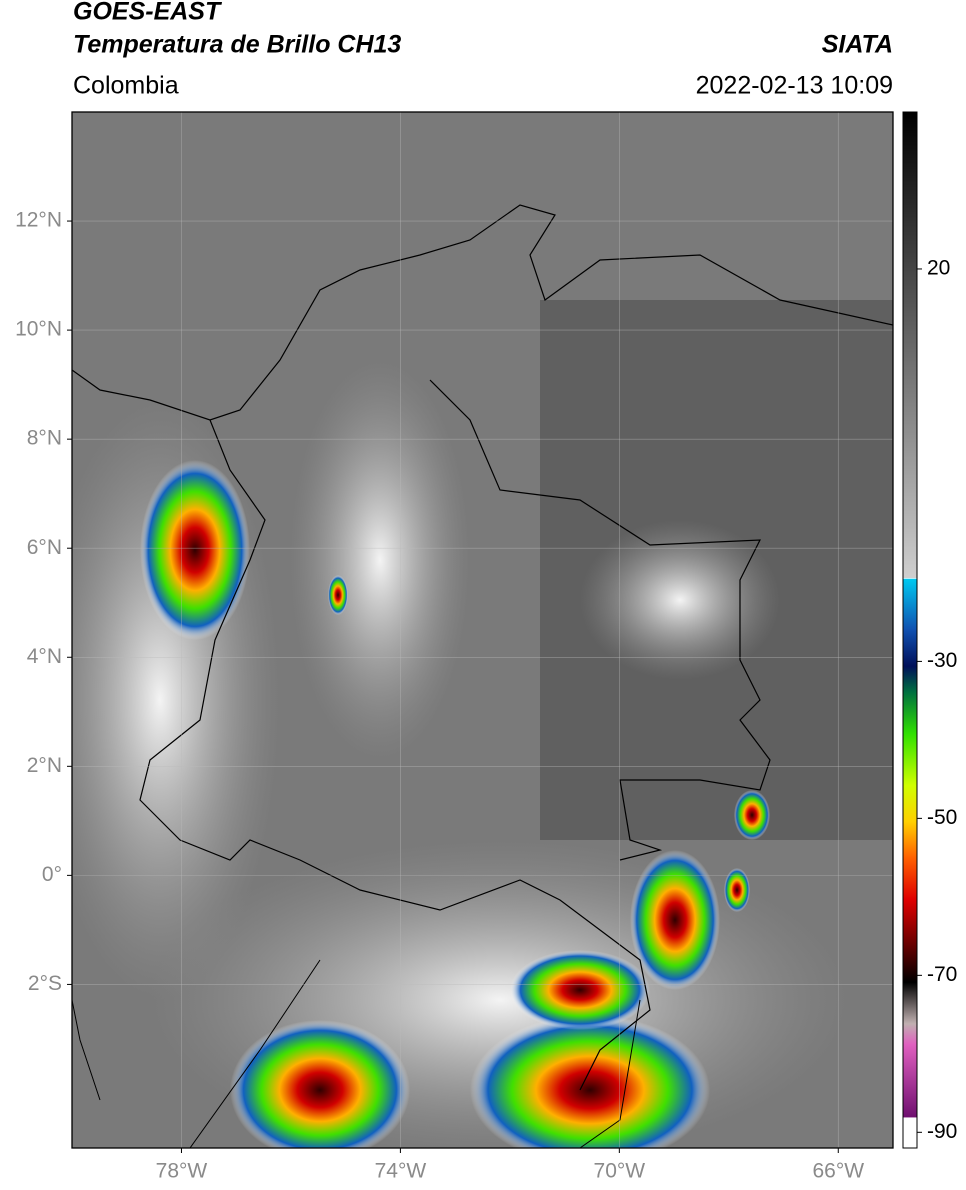 The width and height of the screenshot is (966, 1190). Describe the element at coordinates (126, 86) in the screenshot. I see `region: Colombia` at that location.